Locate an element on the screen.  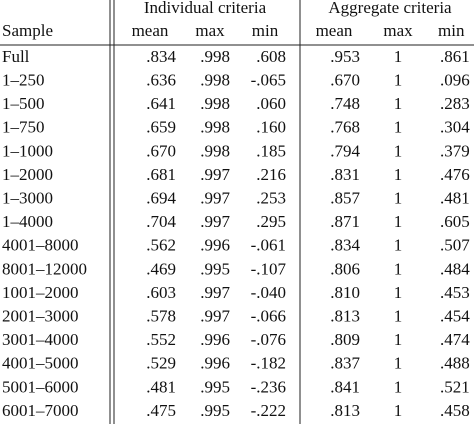
cell: .636 is located at coordinates (161, 80).